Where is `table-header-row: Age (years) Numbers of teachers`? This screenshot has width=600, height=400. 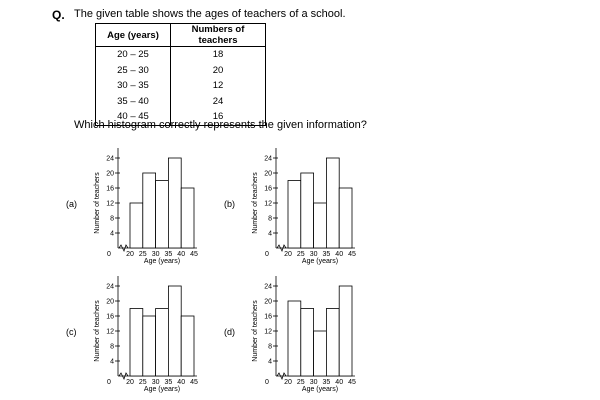 table-header-row: Age (years) Numbers of teachers is located at coordinates (180, 35).